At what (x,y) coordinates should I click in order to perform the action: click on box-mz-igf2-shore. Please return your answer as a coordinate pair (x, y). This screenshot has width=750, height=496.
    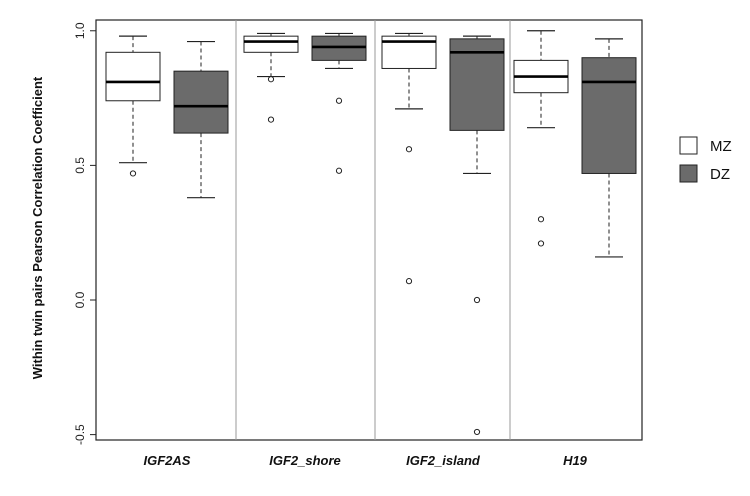
    Looking at the image, I should click on (271, 77).